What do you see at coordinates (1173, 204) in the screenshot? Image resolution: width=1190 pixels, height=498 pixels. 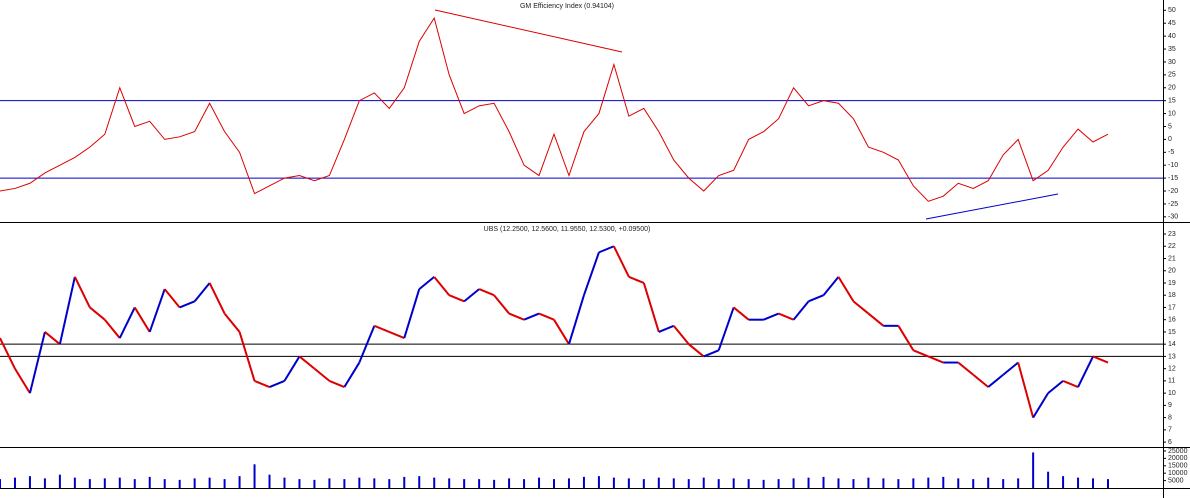 I see `y-tick-label: -25` at bounding box center [1173, 204].